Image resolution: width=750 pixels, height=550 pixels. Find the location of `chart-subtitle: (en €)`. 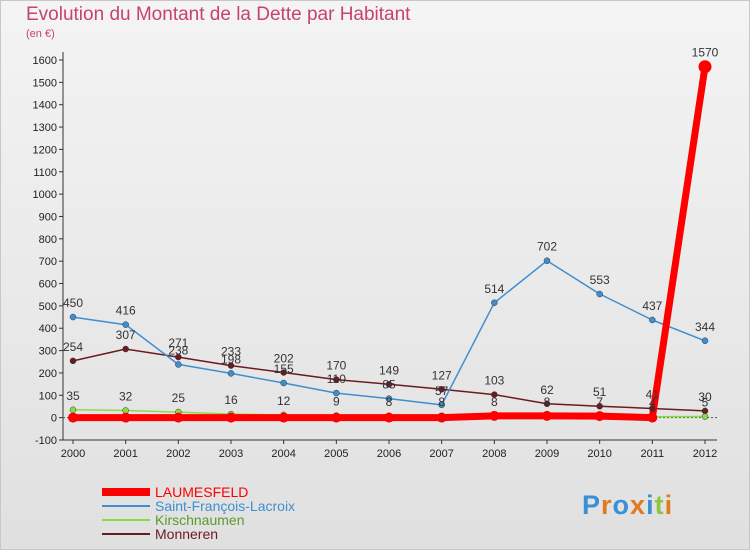

chart-subtitle: (en €) is located at coordinates (40, 34).